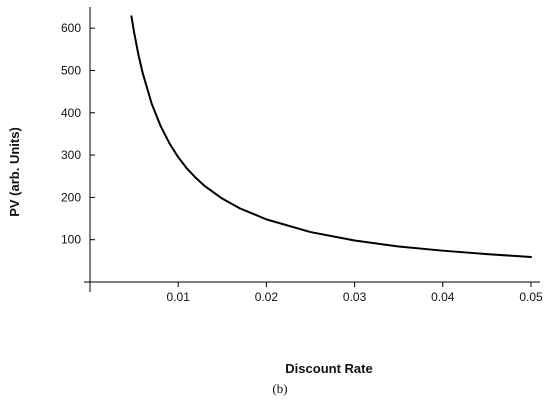  Describe the element at coordinates (71, 197) in the screenshot. I see `y-tick-label: 200` at that location.